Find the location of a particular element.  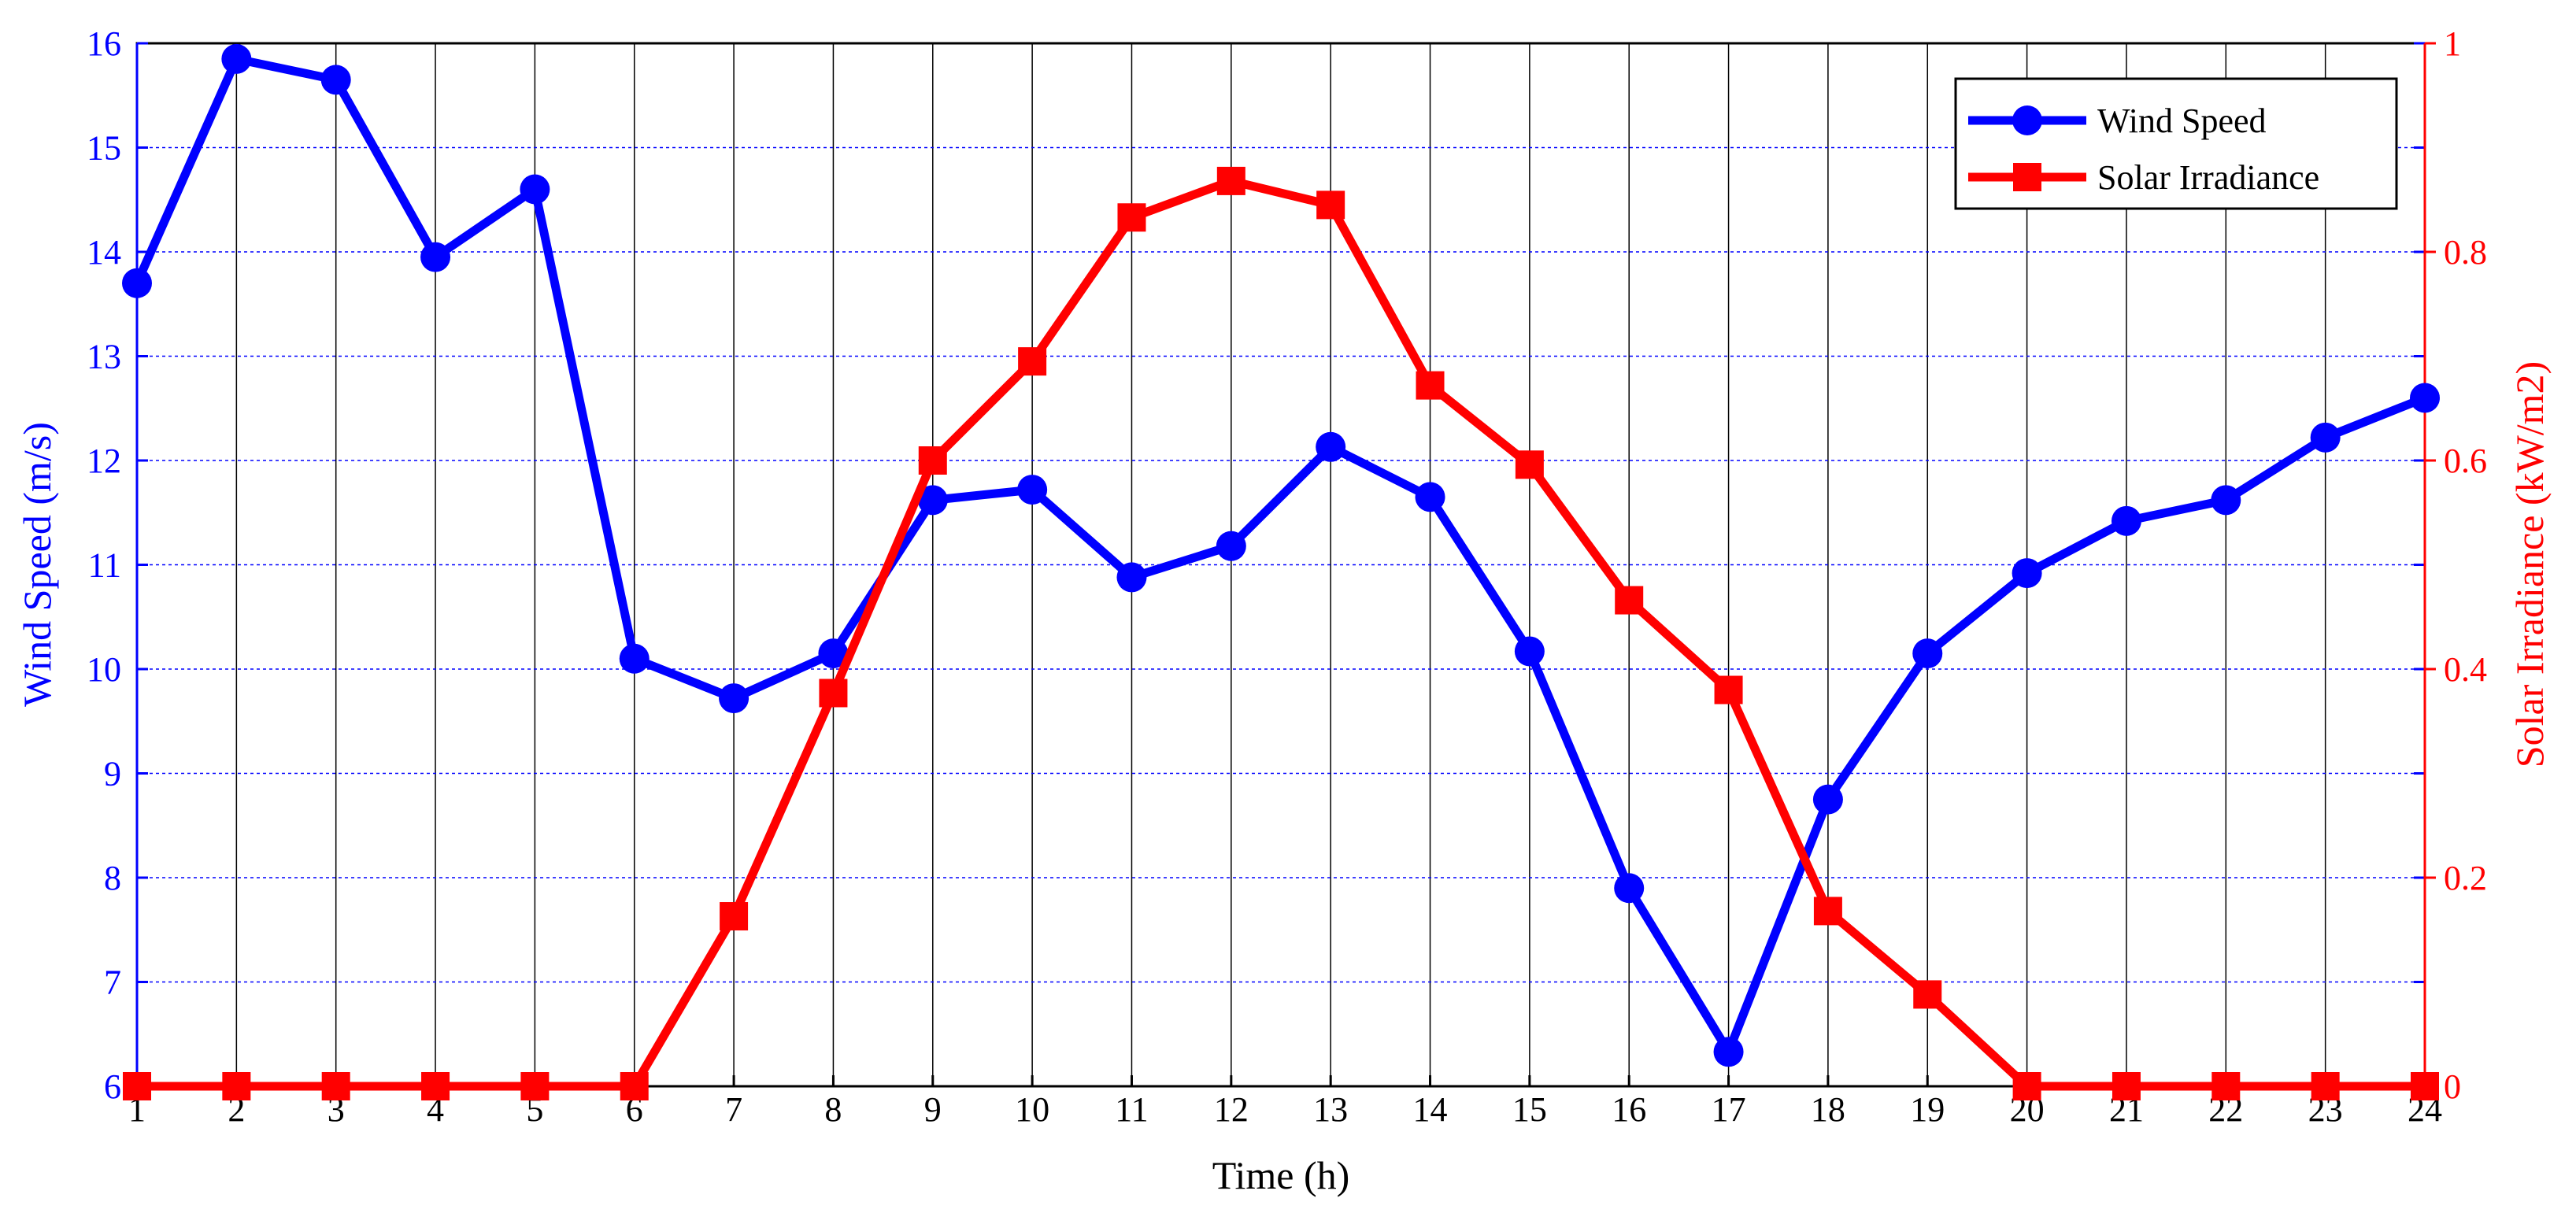

left-y-tick-label: 6 is located at coordinates (112, 1086).